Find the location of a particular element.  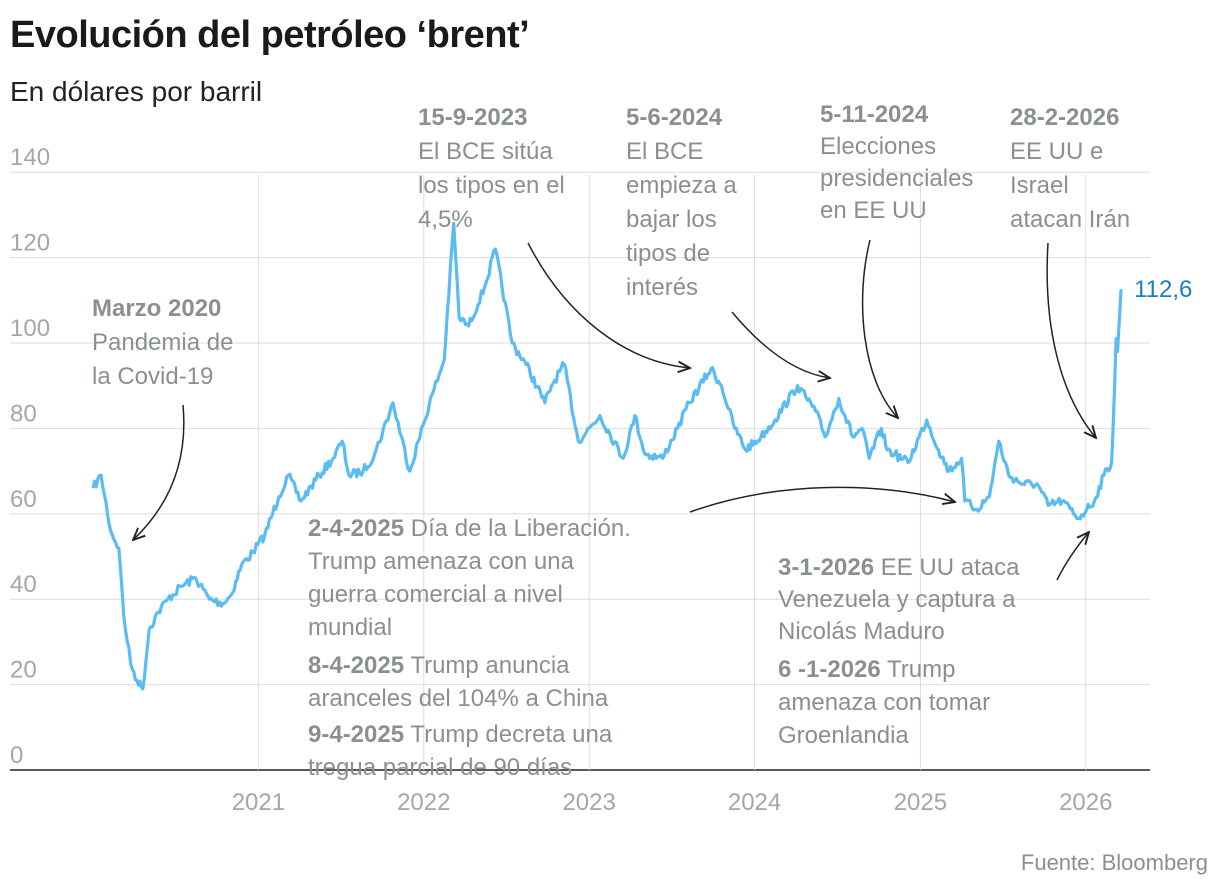

annotation-arrow-covid is located at coordinates (159, 472).